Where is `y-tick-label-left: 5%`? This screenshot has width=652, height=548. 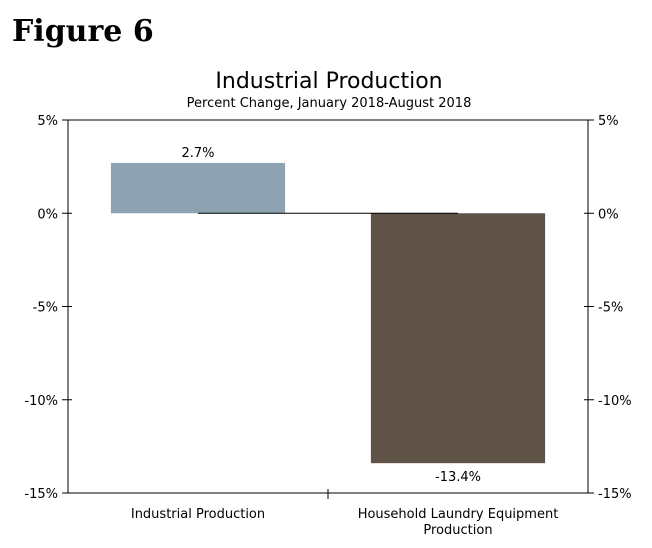
y-tick-label-left: 5% is located at coordinates (47, 121).